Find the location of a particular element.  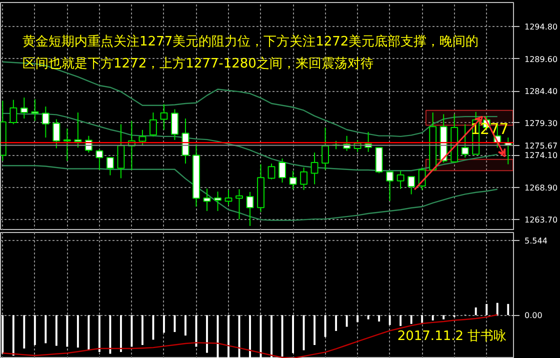

y-tick-label: 0.00 is located at coordinates (533, 315).